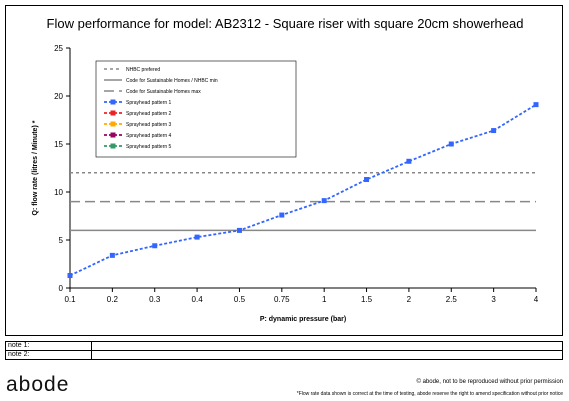 Image resolution: width=569 pixels, height=401 pixels. What do you see at coordinates (303, 319) in the screenshot?
I see `x-axis-label: P: dynamic pressure (bar)` at bounding box center [303, 319].